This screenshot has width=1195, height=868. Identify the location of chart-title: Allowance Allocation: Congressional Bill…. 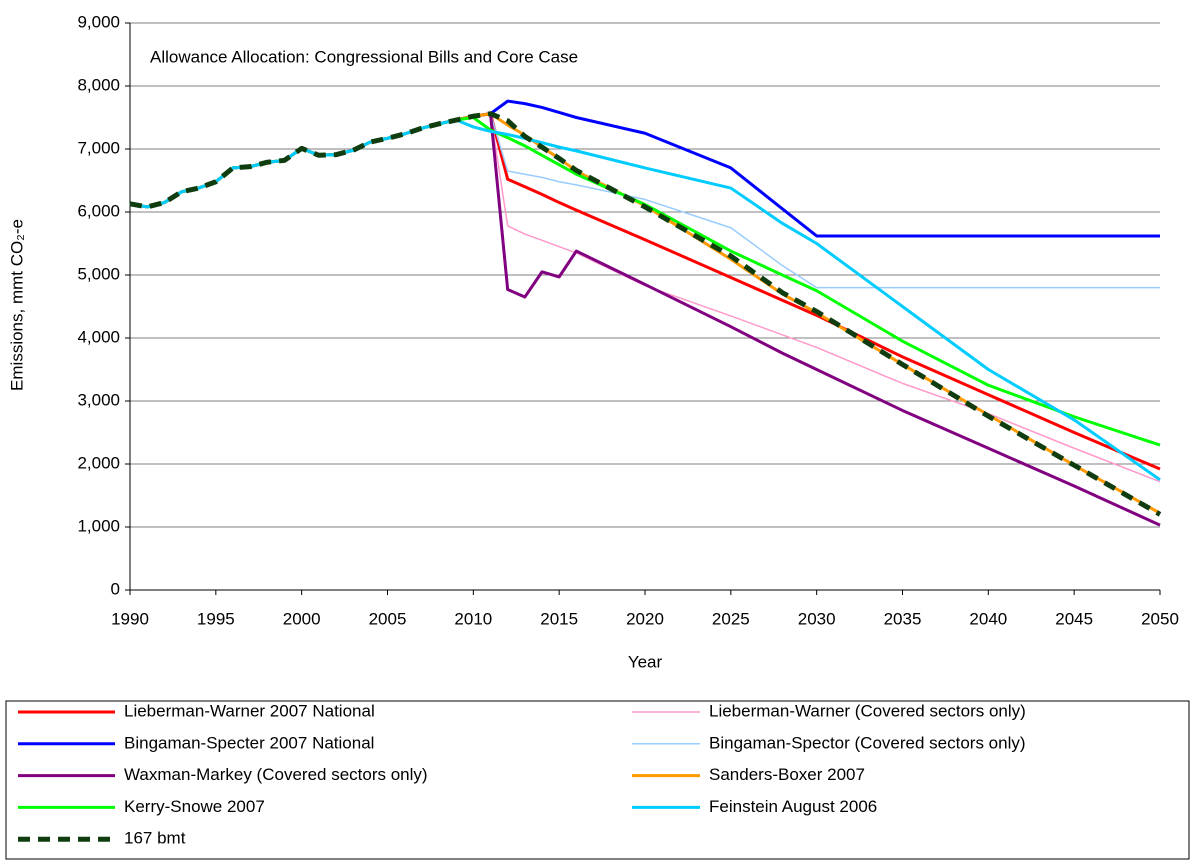
(364, 56).